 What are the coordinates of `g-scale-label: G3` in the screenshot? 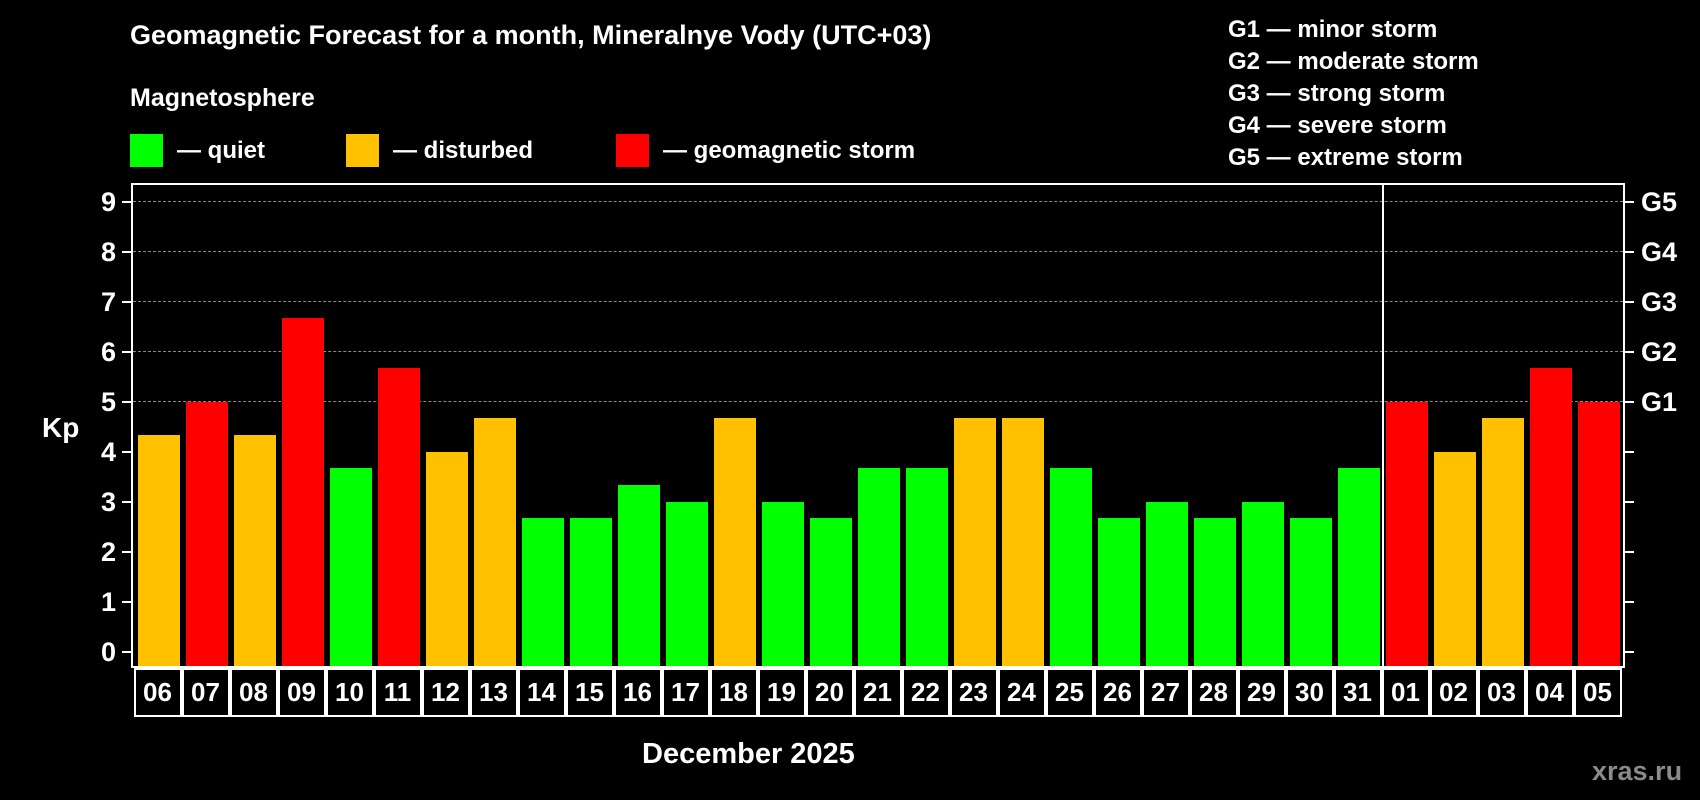 It's located at (1659, 301).